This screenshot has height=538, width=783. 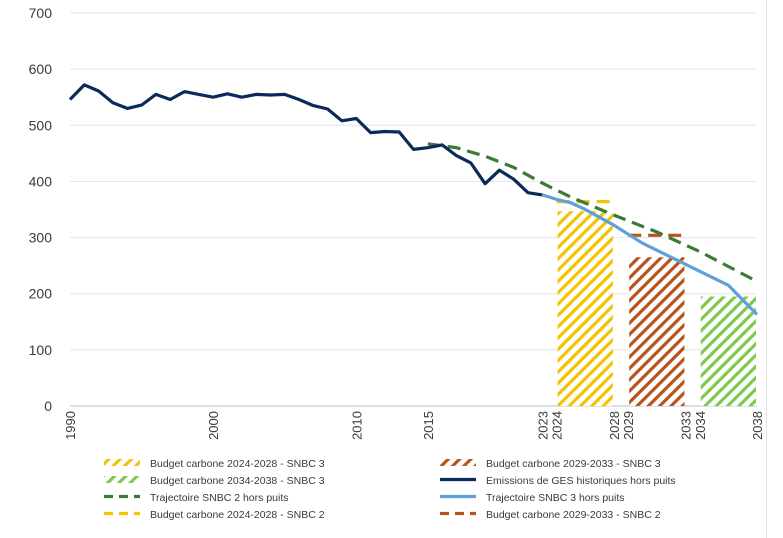 I want to click on y-tick-label-500: 500, so click(x=41, y=125).